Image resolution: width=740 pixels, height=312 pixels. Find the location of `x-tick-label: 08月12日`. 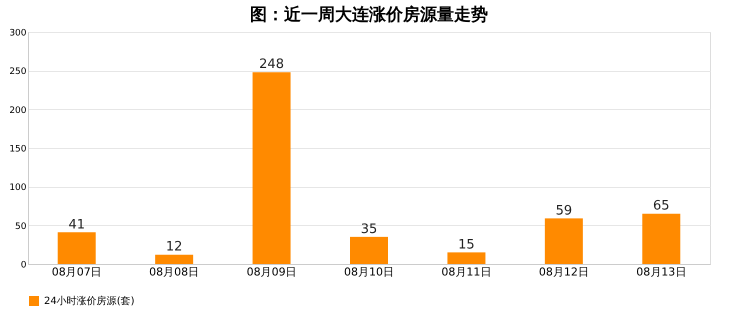

x-tick-label: 08月12日 is located at coordinates (563, 272).